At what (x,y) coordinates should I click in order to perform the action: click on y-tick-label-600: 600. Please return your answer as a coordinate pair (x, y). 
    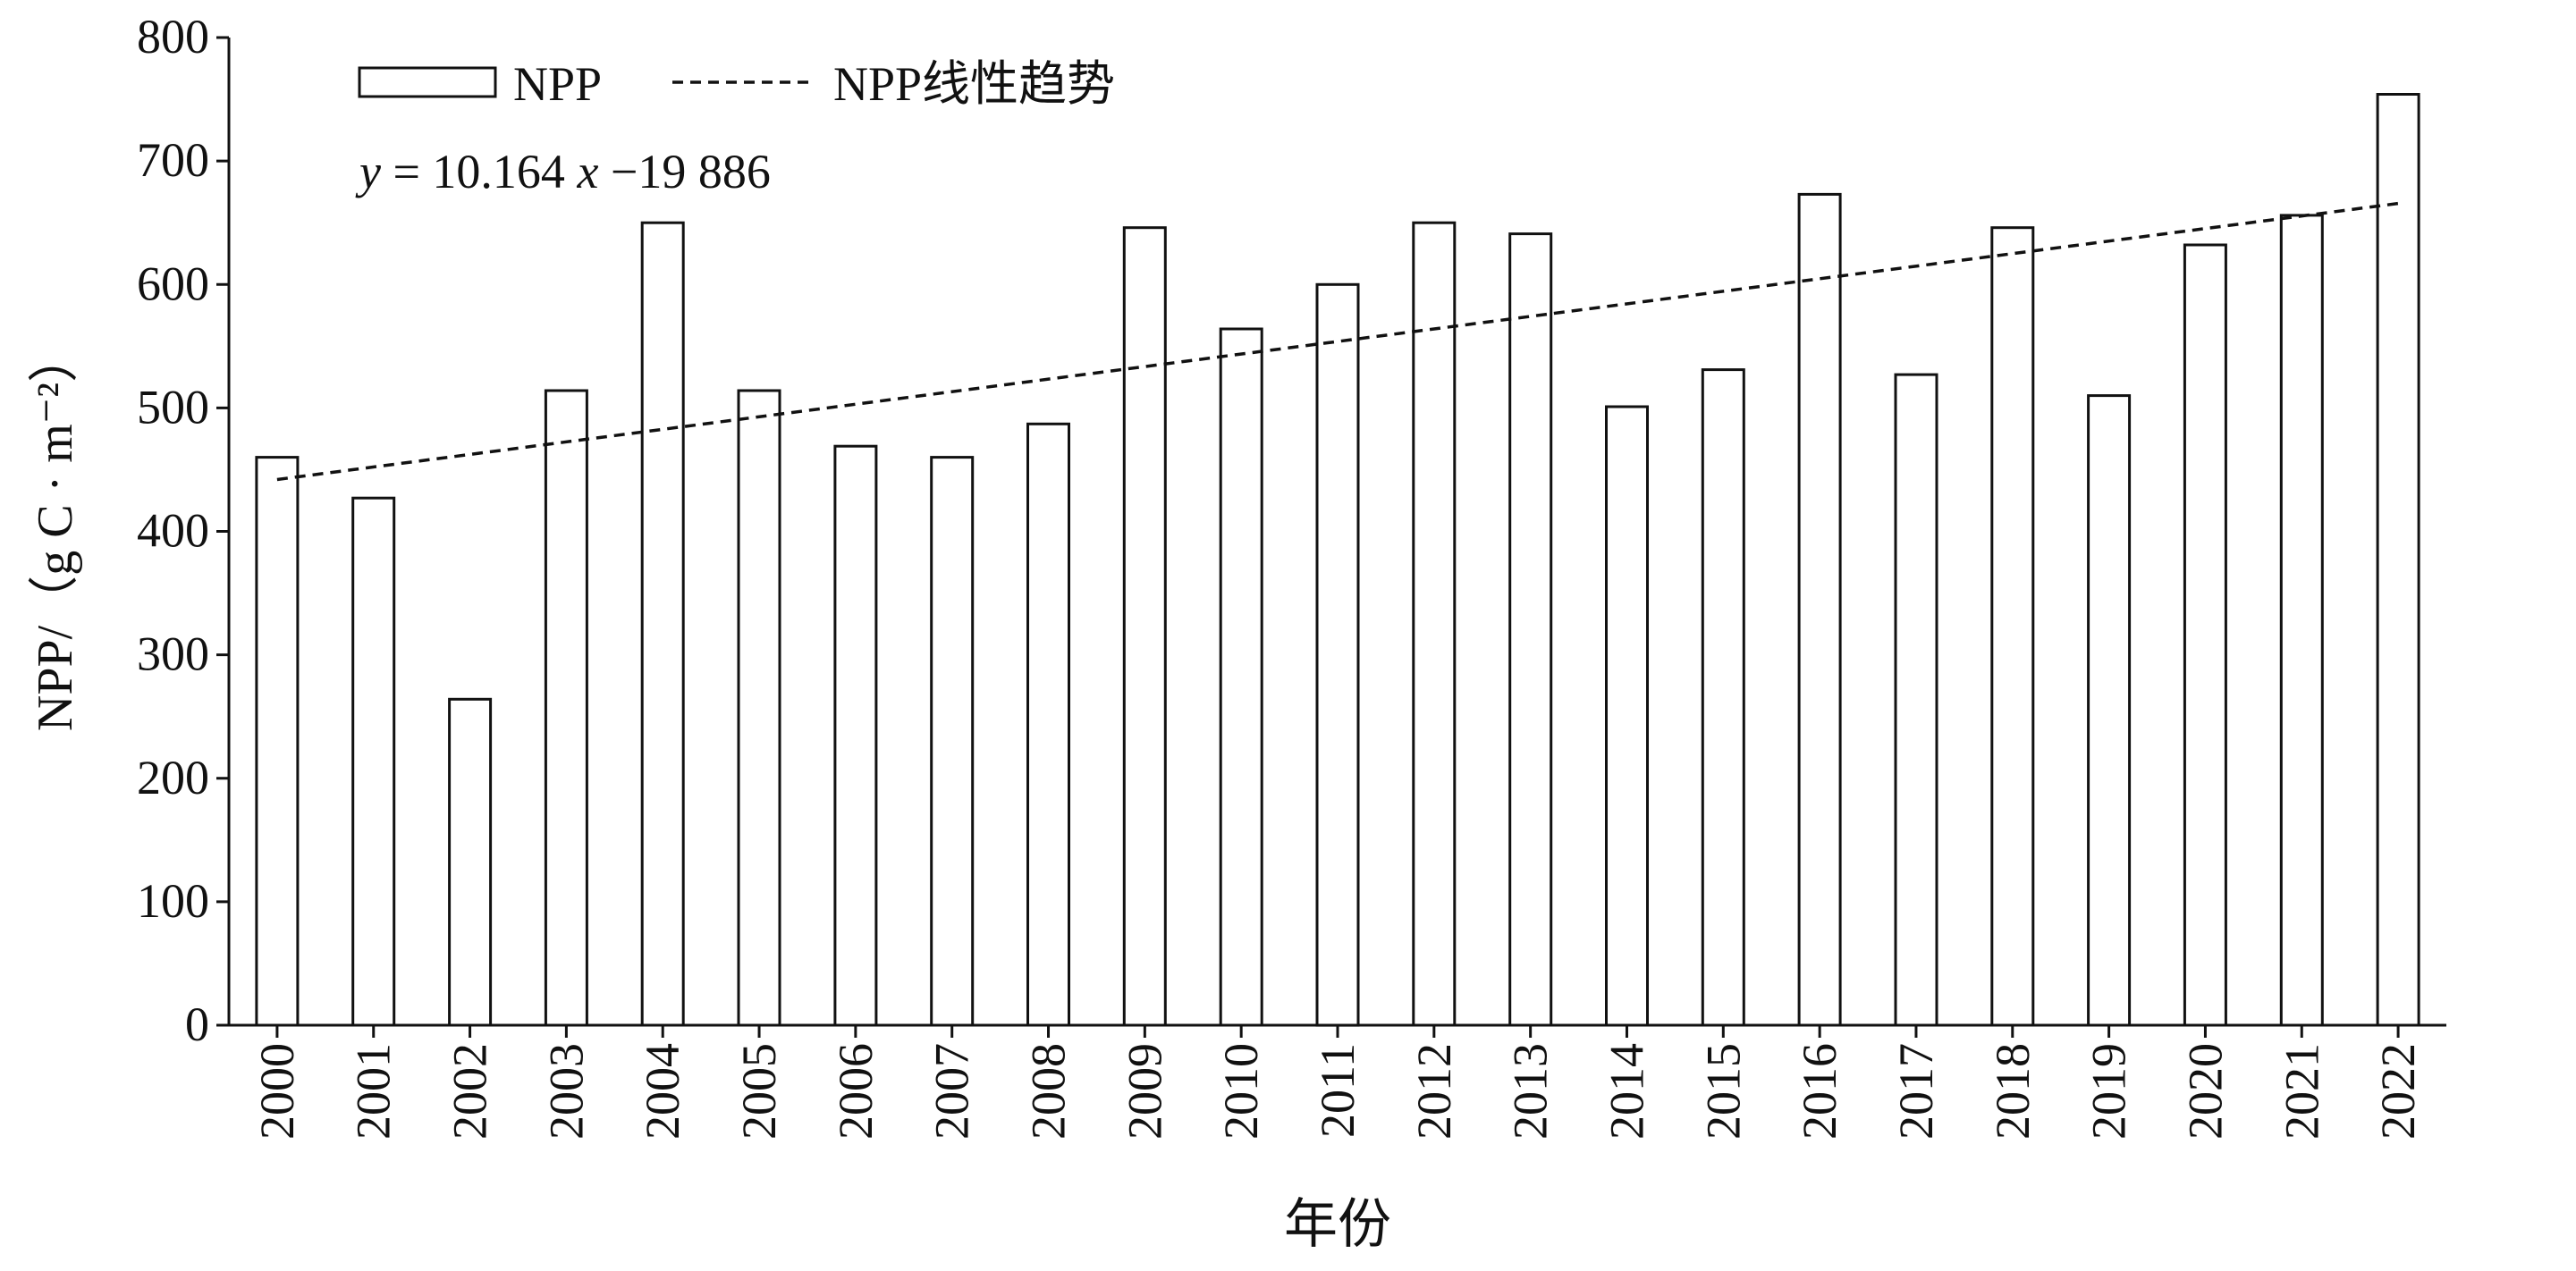
    Looking at the image, I should click on (173, 283).